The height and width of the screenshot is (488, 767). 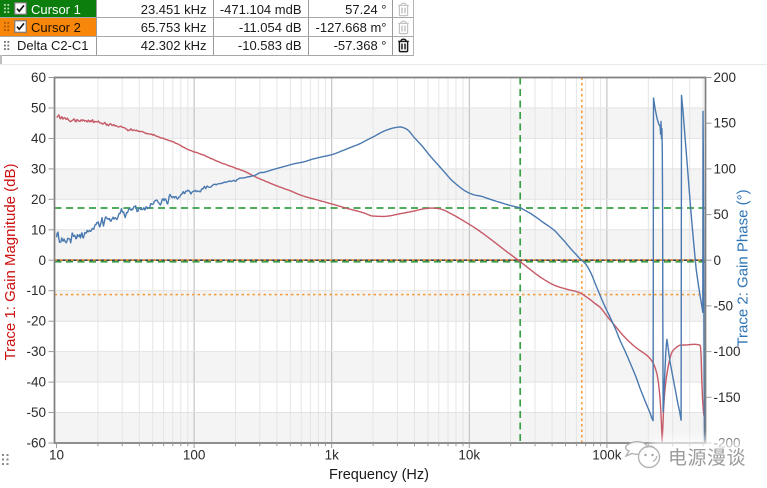 What do you see at coordinates (38, 77) in the screenshot?
I see `svg-text: 60` at bounding box center [38, 77].